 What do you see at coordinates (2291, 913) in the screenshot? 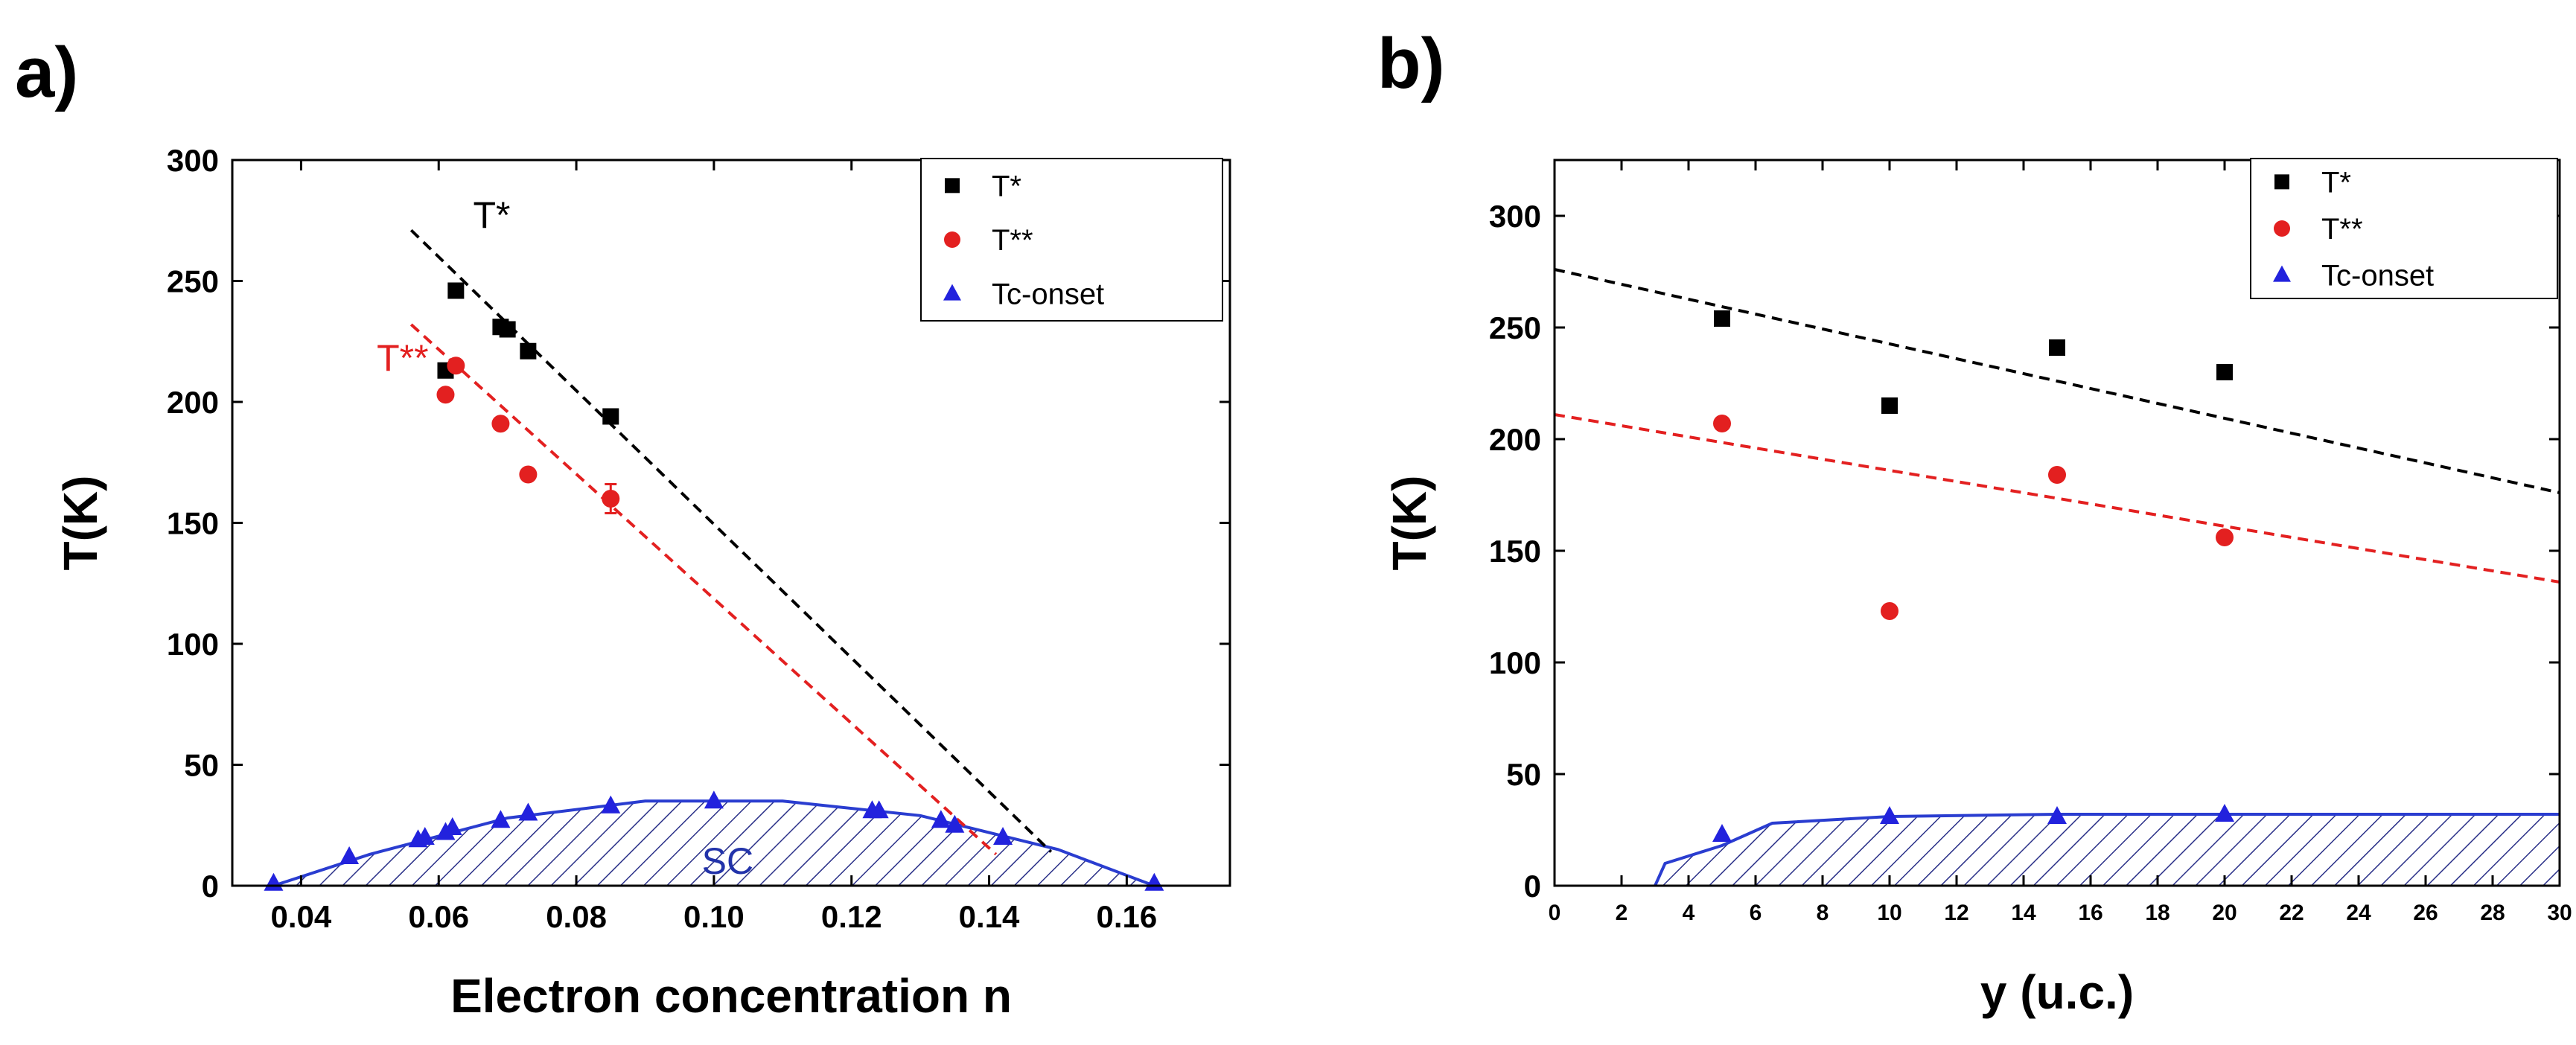
I see `x-tick-label: 22` at bounding box center [2291, 913].